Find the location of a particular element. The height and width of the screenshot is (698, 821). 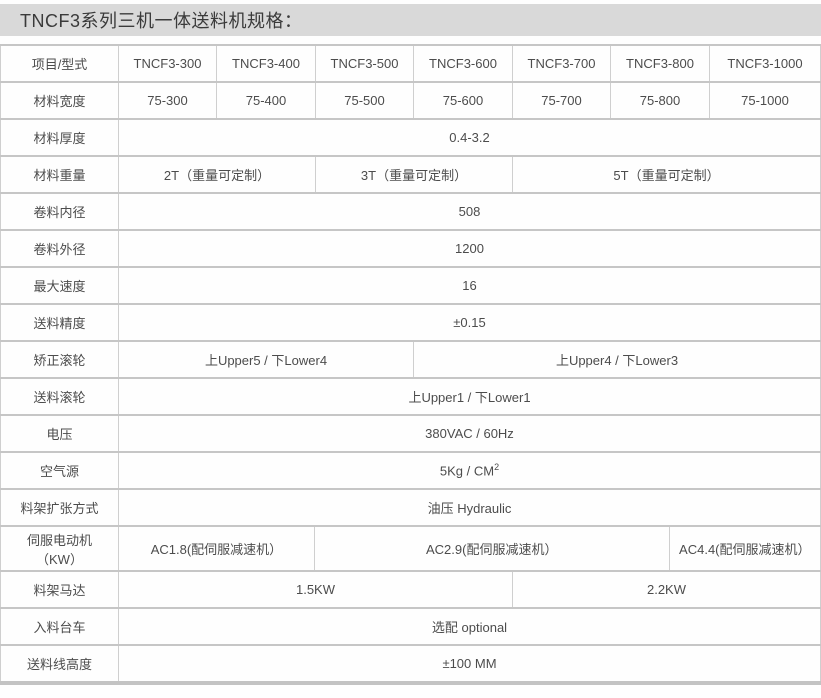

row-label: 送料精度 is located at coordinates (59, 322).